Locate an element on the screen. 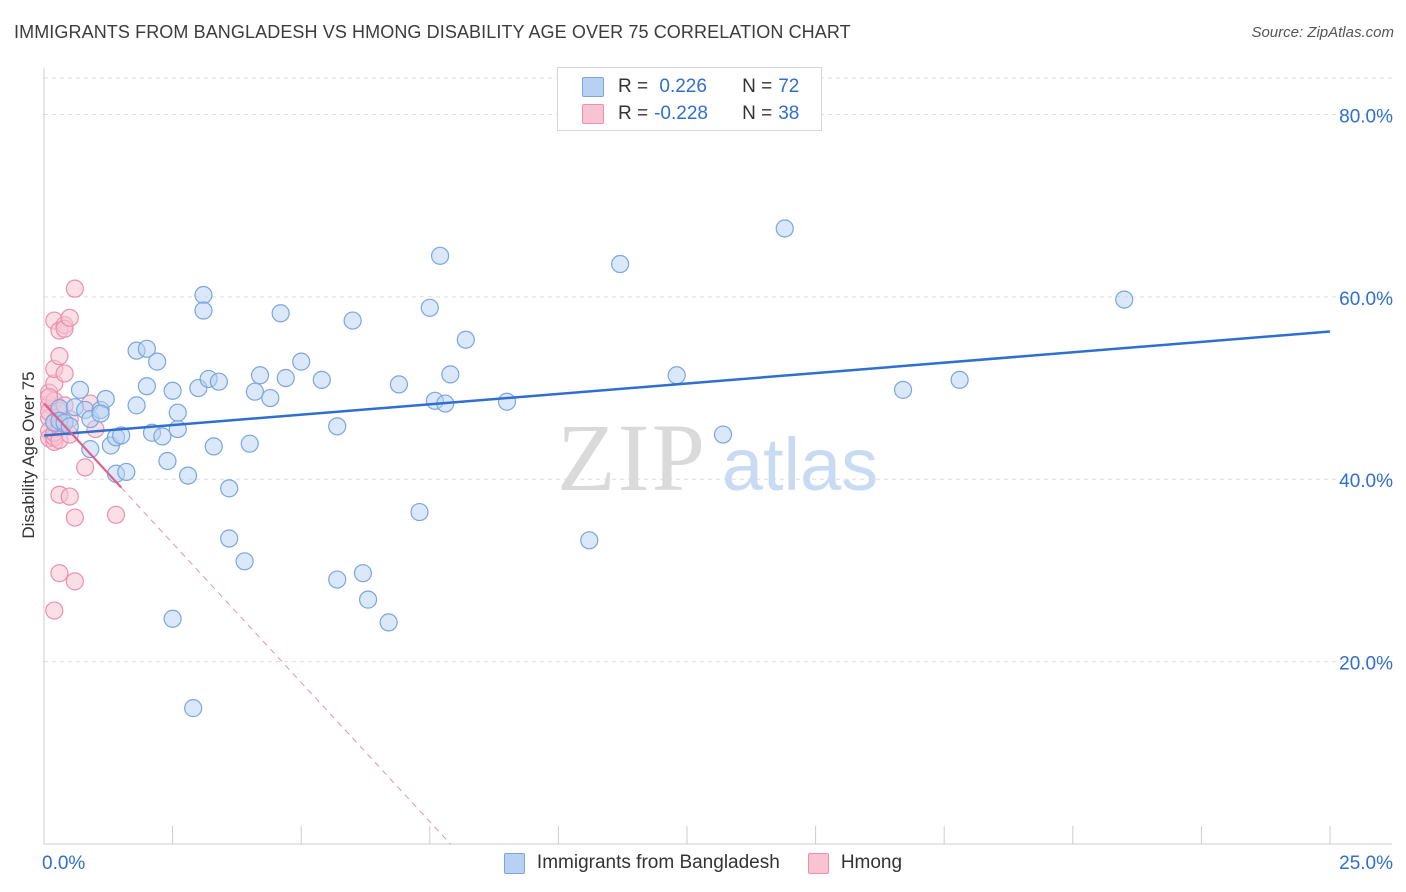 This screenshot has width=1406, height=892. legend-r-value: 0.226 is located at coordinates (680, 86).